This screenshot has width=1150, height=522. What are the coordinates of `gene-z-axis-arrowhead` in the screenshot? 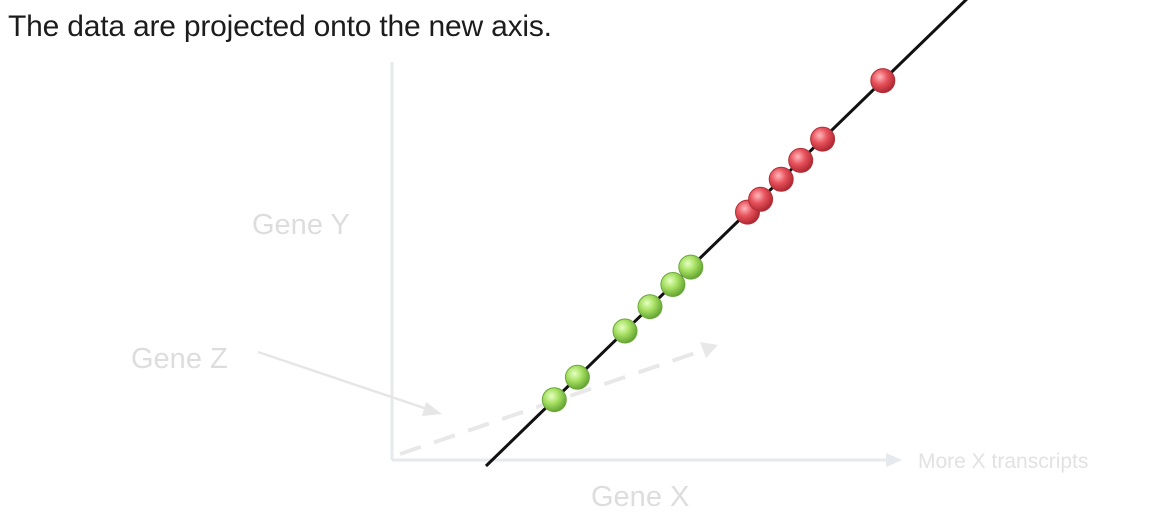 It's located at (709, 350).